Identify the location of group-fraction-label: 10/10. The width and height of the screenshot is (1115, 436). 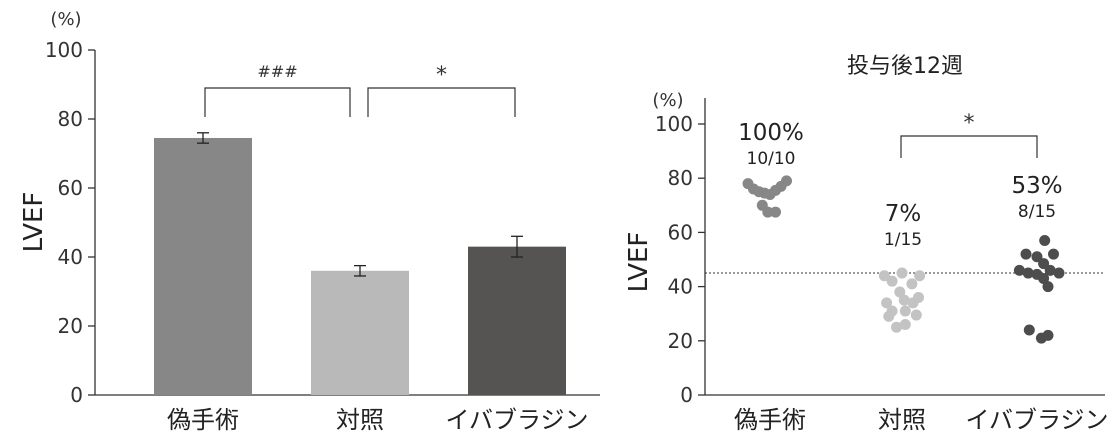
(771, 159).